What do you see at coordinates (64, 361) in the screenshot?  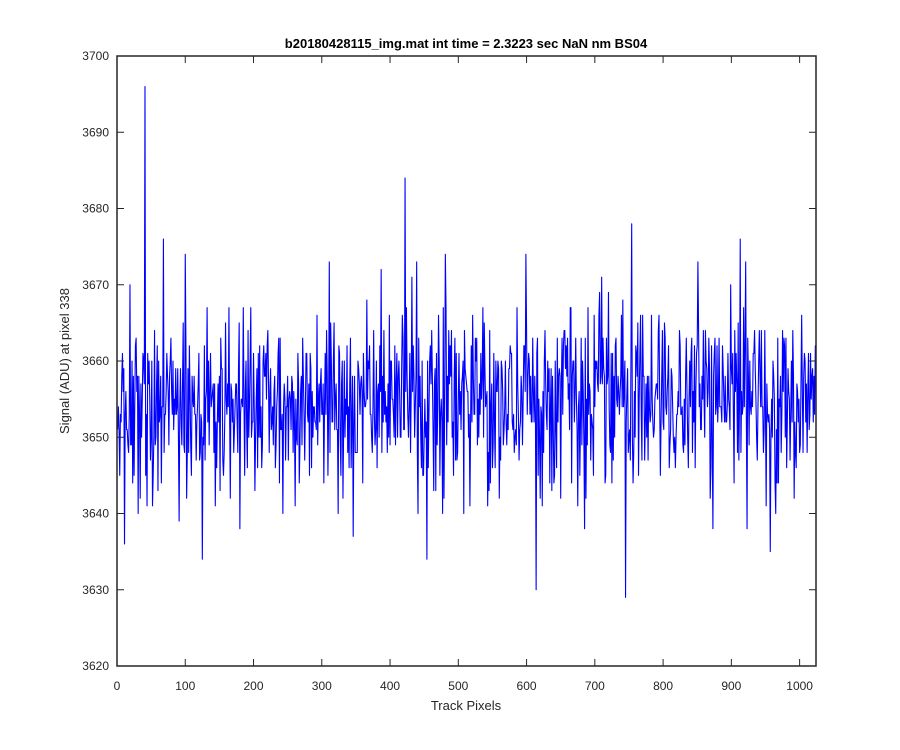 I see `y-axis-label: Signal (ADU) at pixel 338` at bounding box center [64, 361].